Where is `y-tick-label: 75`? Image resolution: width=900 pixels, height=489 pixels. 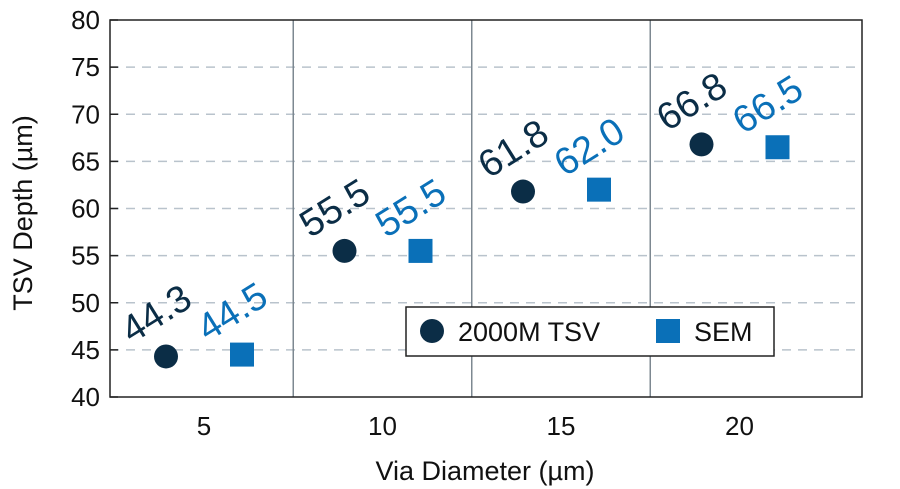
y-tick-label: 75 is located at coordinates (85, 67).